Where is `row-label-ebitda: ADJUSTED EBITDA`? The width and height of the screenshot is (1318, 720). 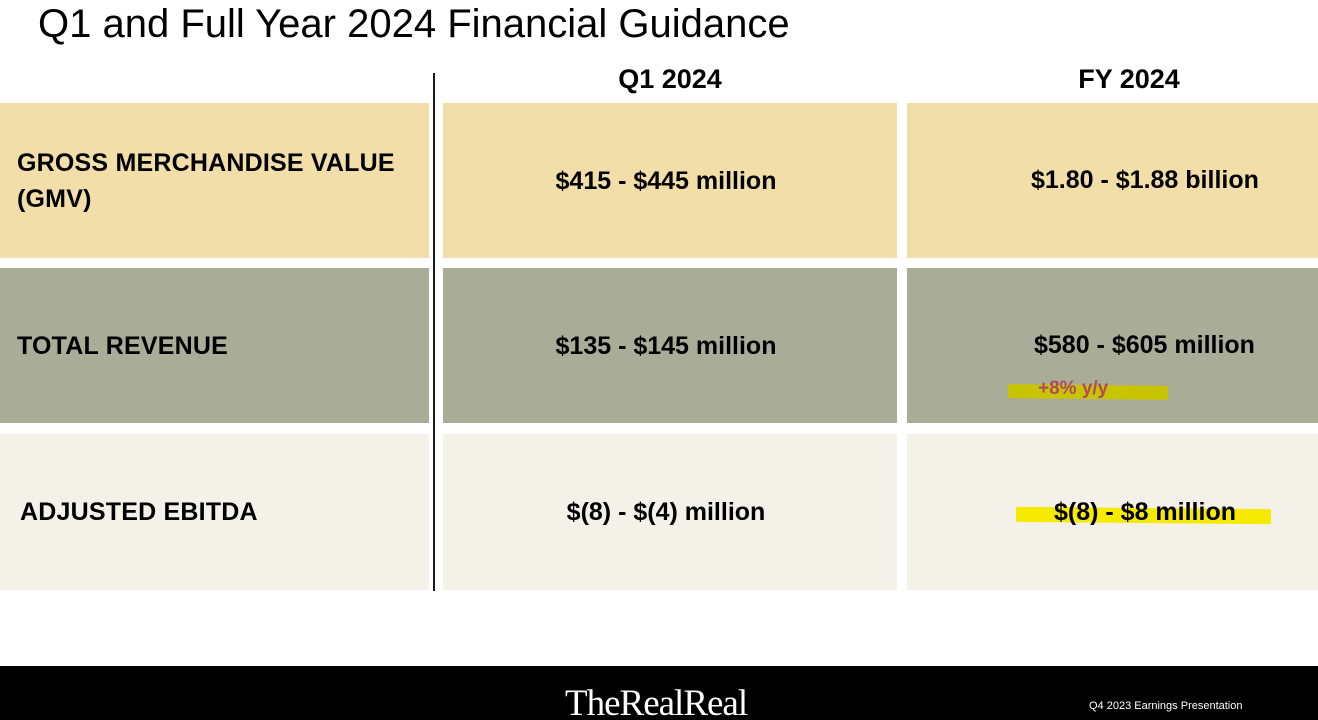
row-label-ebitda: ADJUSTED EBITDA is located at coordinates (139, 512).